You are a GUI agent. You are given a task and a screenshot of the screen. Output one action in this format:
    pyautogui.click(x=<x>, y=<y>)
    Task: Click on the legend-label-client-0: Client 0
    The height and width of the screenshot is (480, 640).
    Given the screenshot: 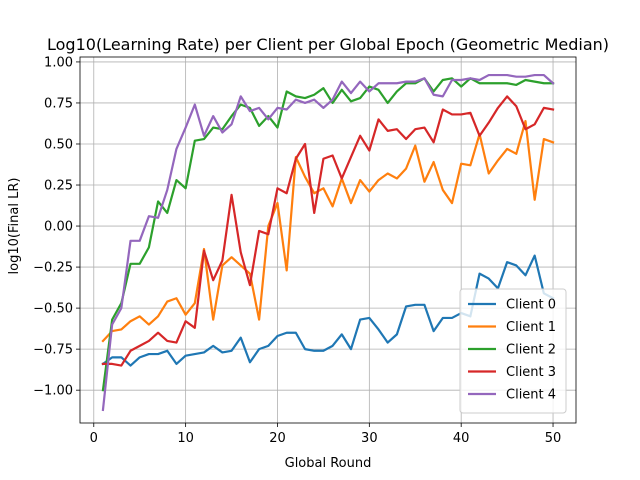 What is the action you would take?
    pyautogui.click(x=531, y=305)
    